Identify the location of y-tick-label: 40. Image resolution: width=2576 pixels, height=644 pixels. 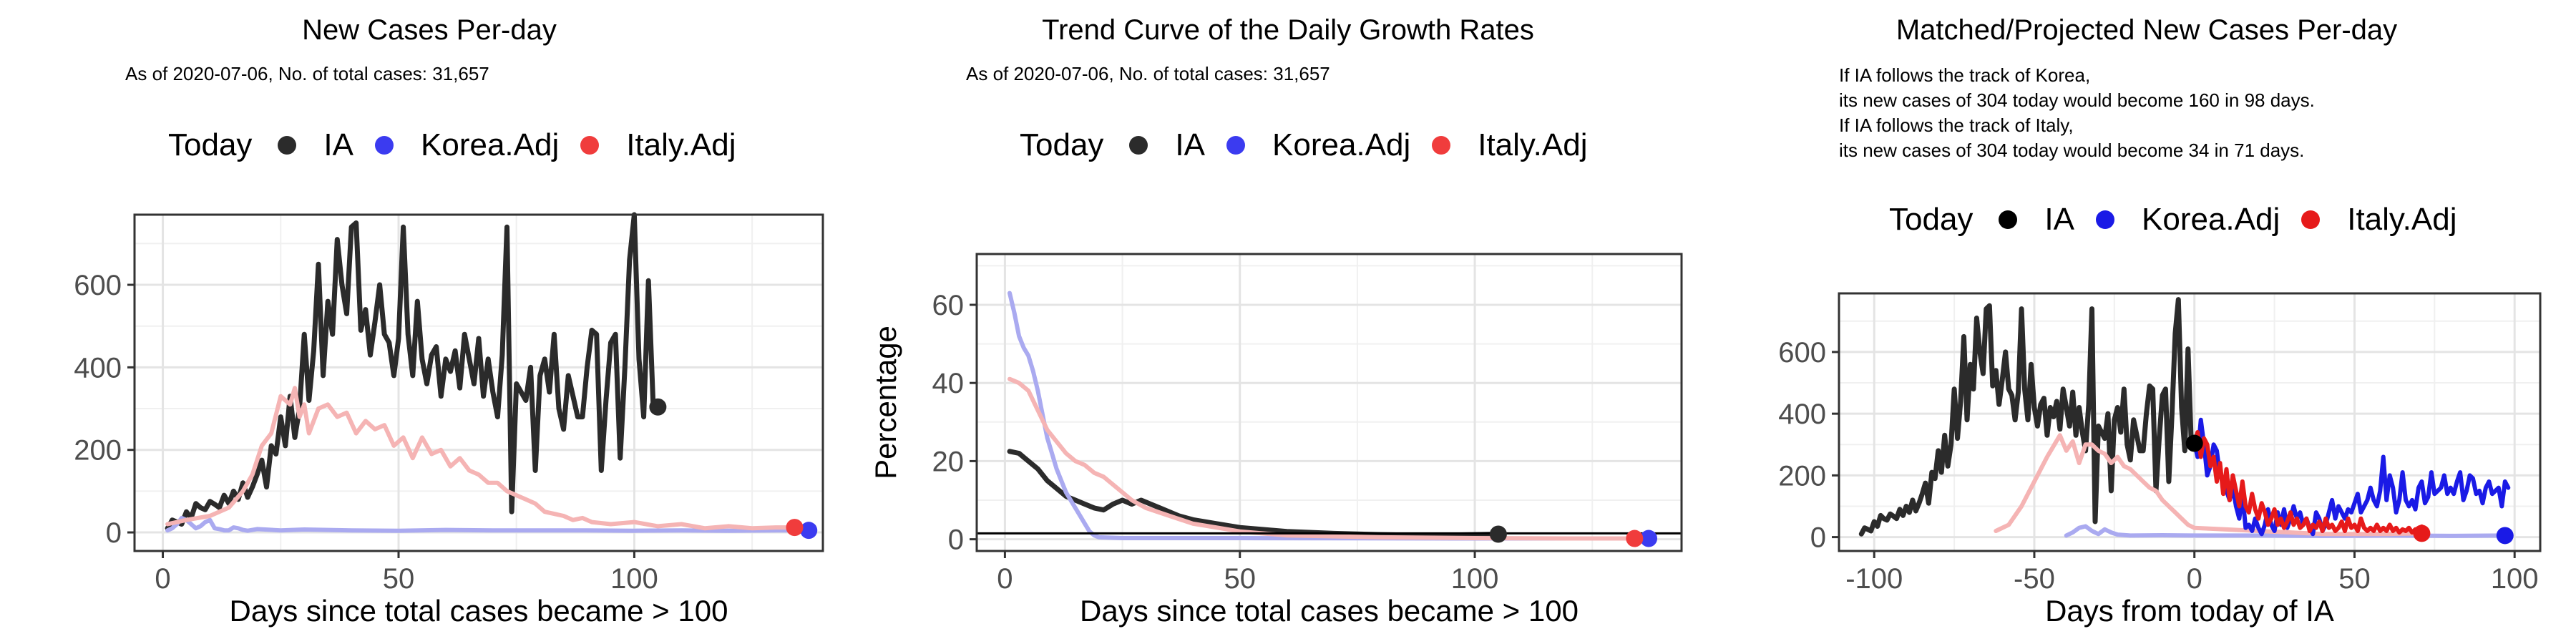
(948, 383).